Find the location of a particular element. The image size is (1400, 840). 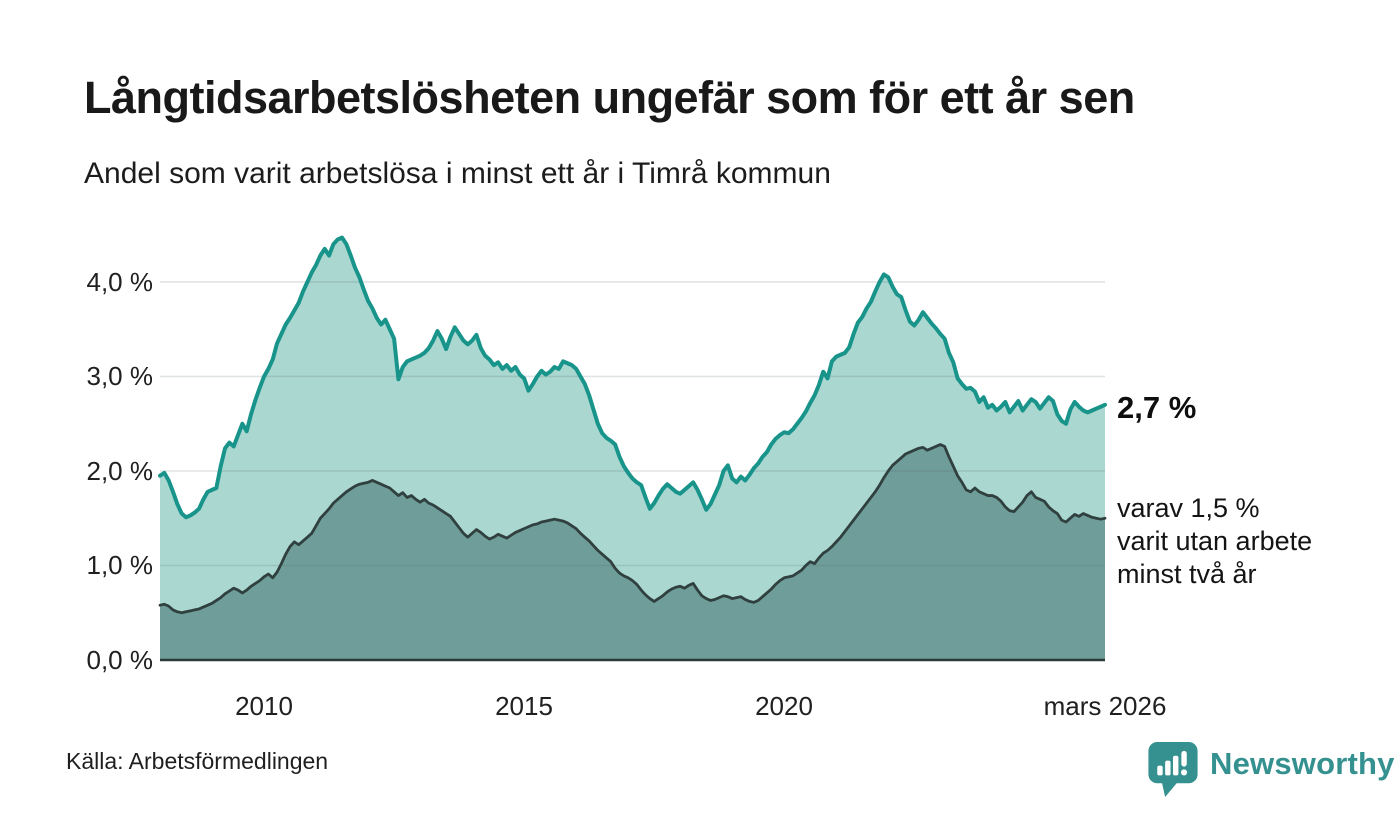

newsworthy-logo-icon is located at coordinates (1173, 770).